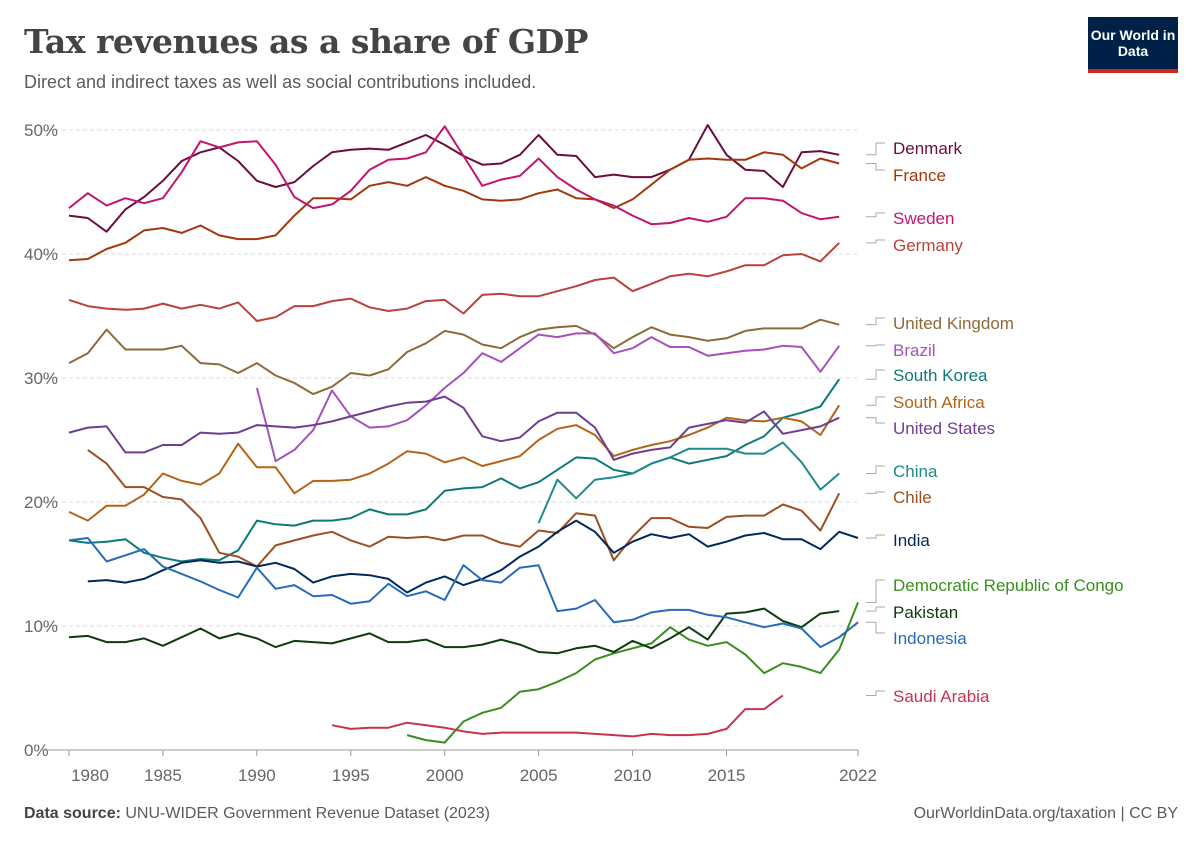 This screenshot has width=1200, height=847. Describe the element at coordinates (41, 502) in the screenshot. I see `y-tick-label: 20%` at that location.